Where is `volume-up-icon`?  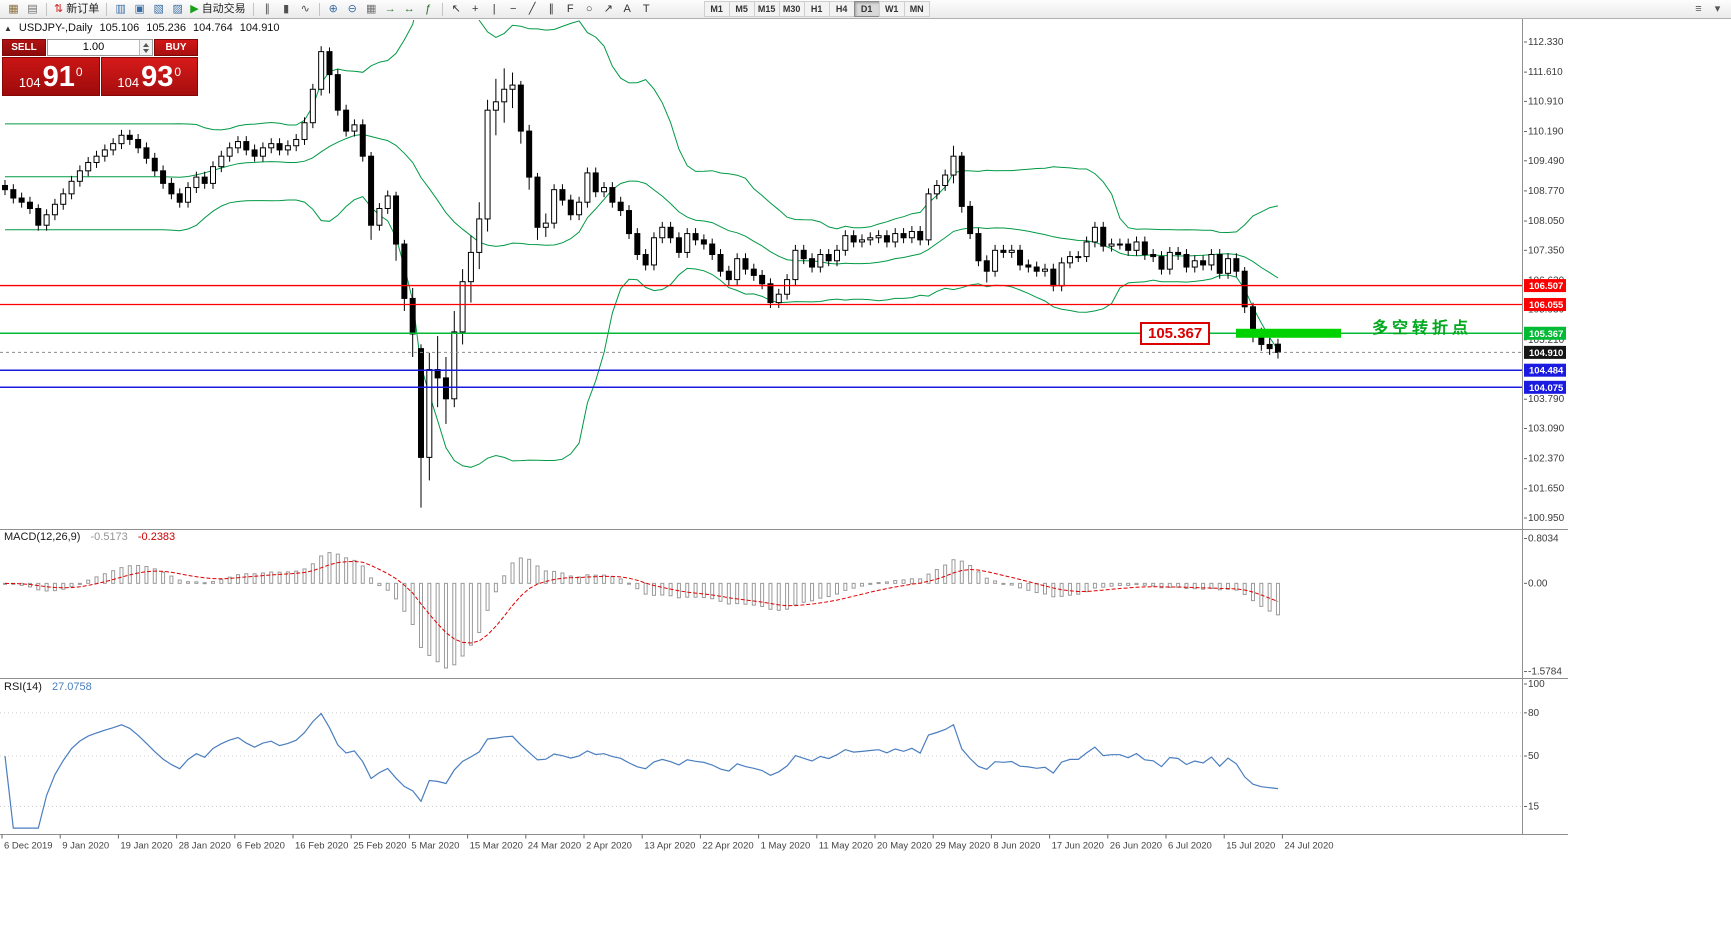
volume-up-icon is located at coordinates (146, 44).